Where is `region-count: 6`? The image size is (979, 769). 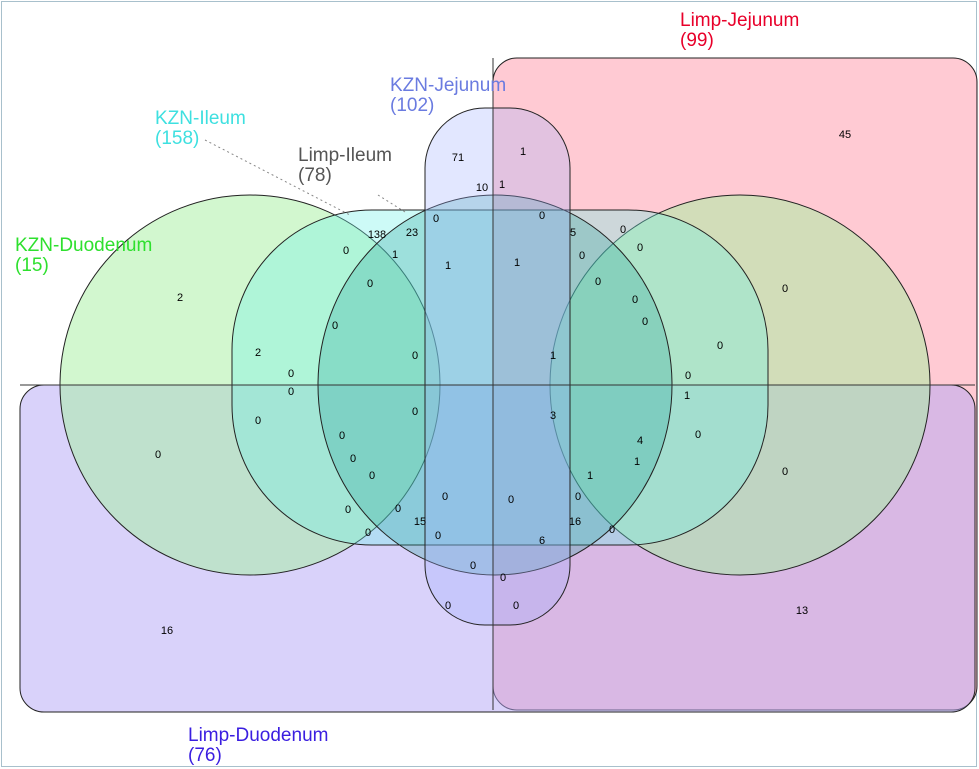
region-count: 6 is located at coordinates (542, 541).